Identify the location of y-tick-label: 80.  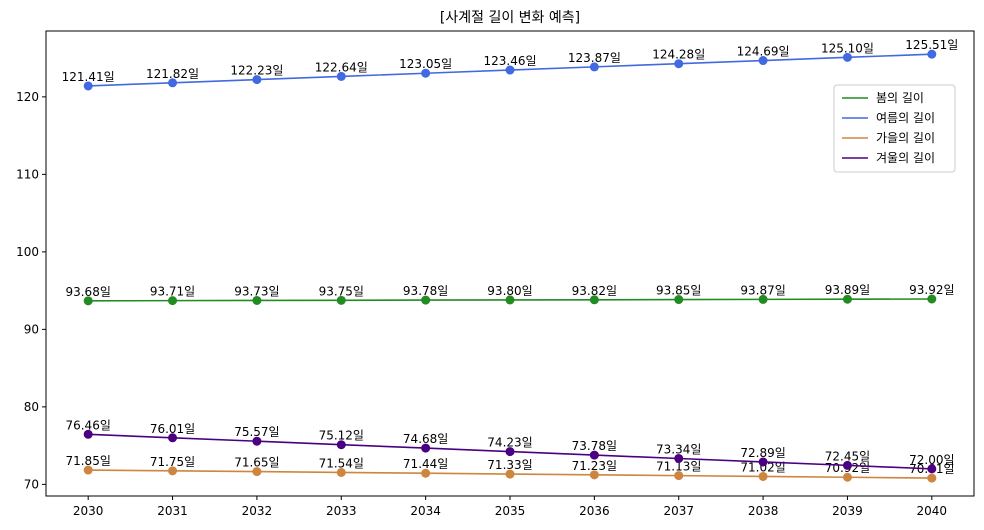
(31, 407).